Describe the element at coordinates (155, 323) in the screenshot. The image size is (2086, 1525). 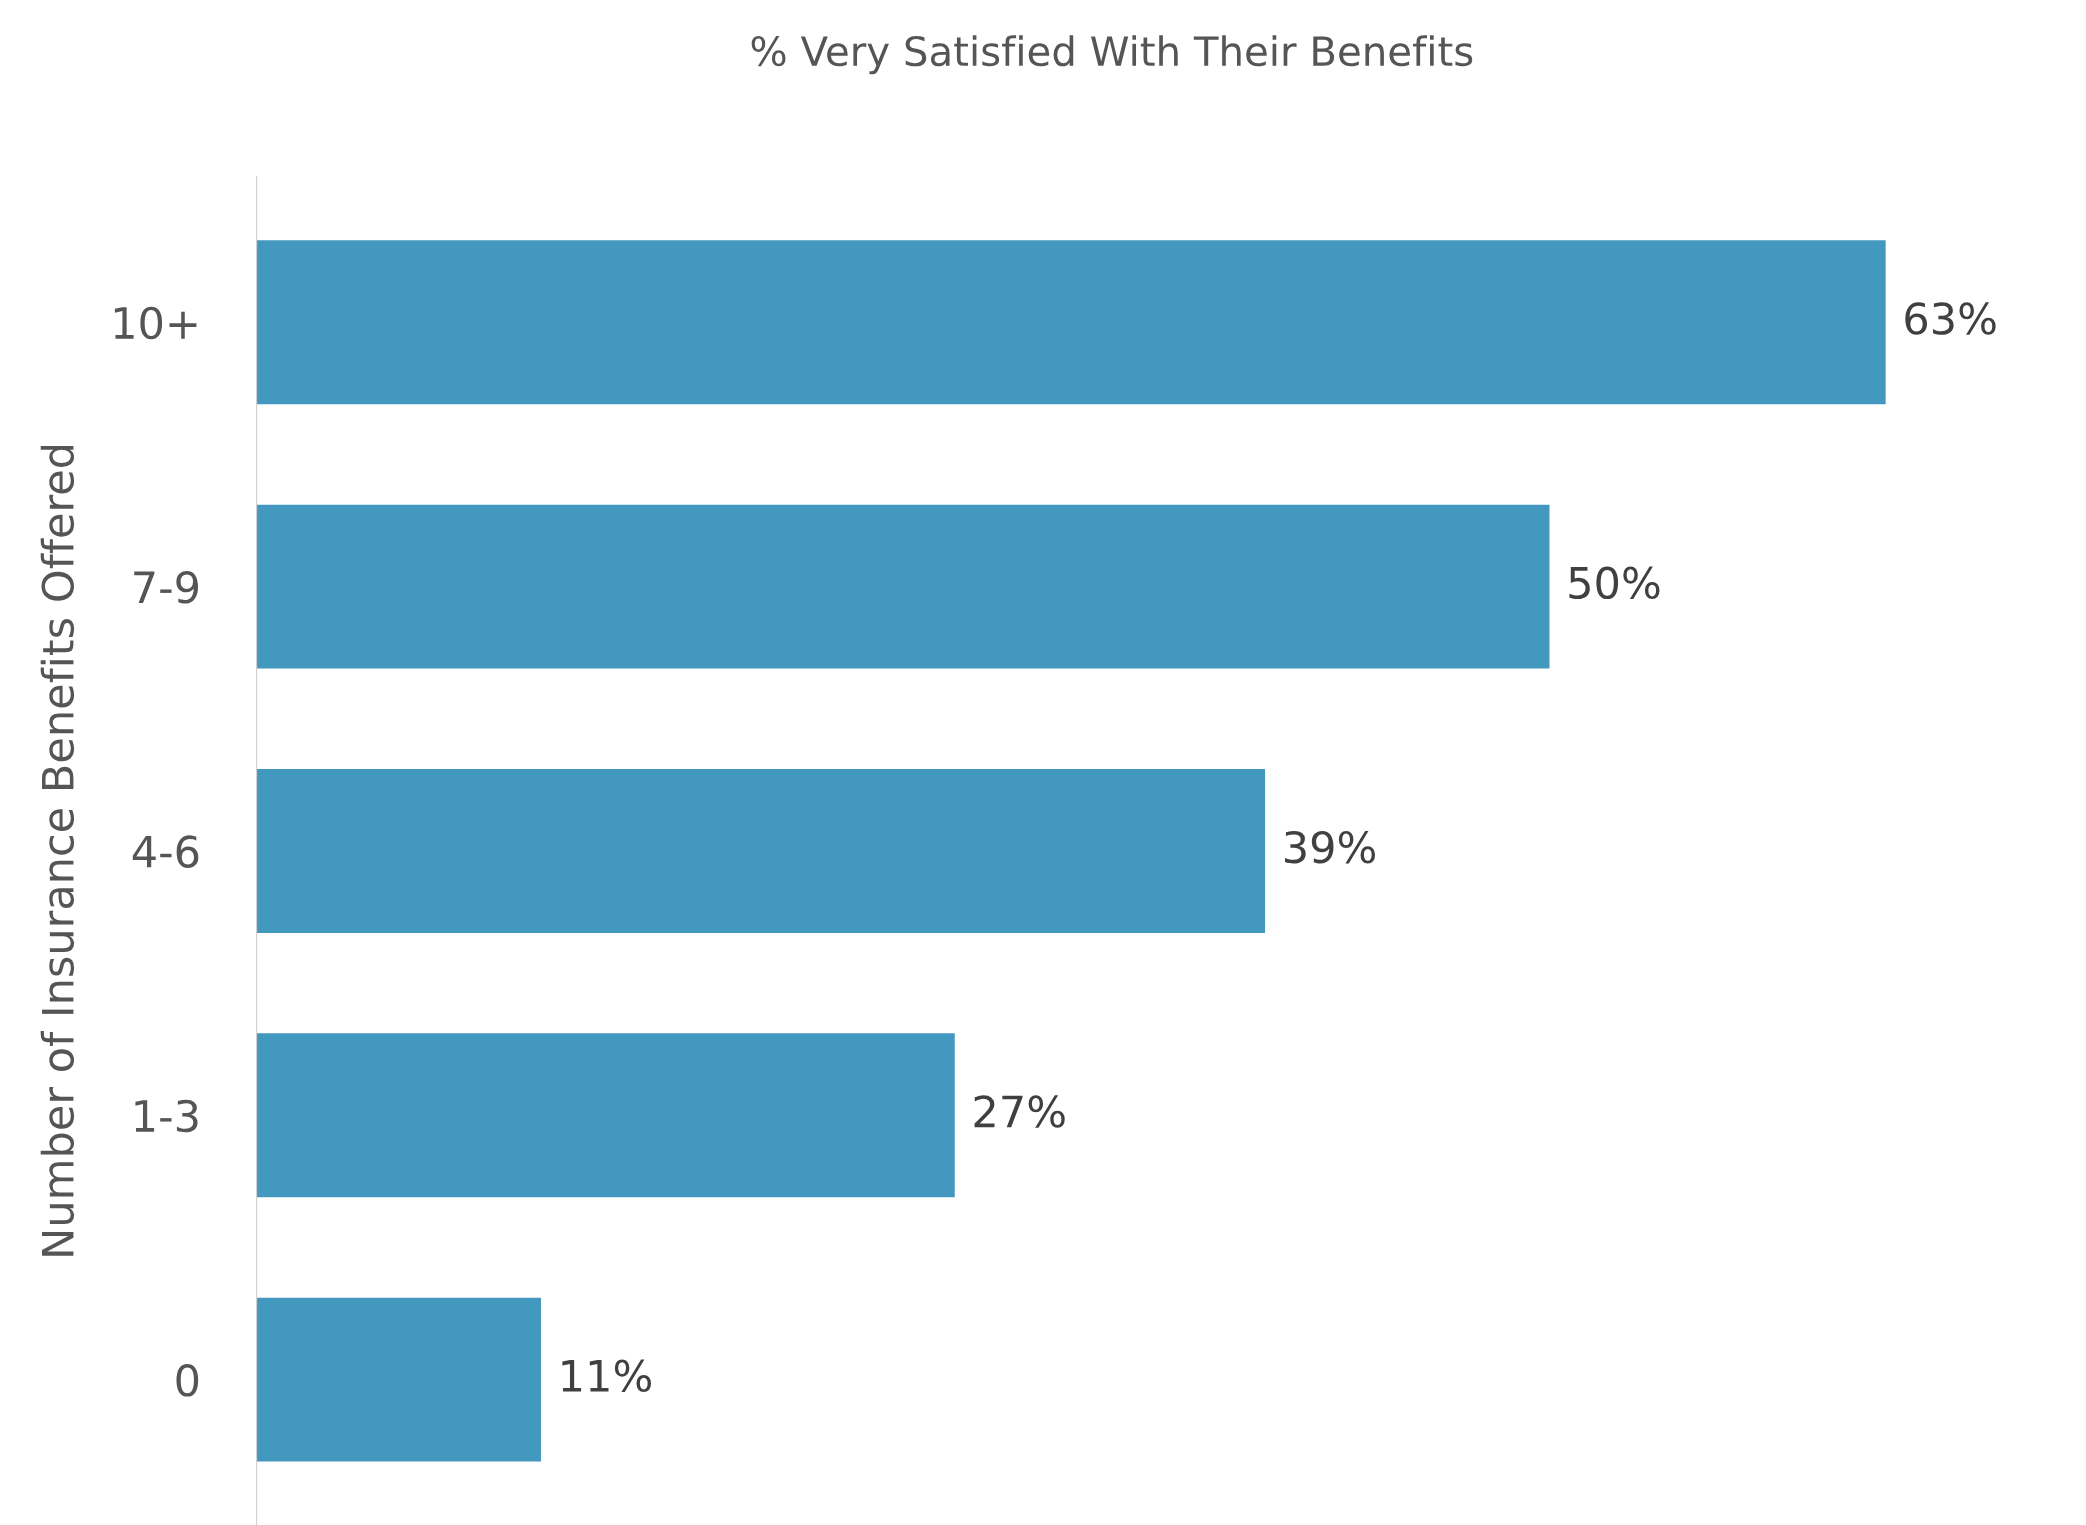
I see `y-tick-label: 10+` at that location.